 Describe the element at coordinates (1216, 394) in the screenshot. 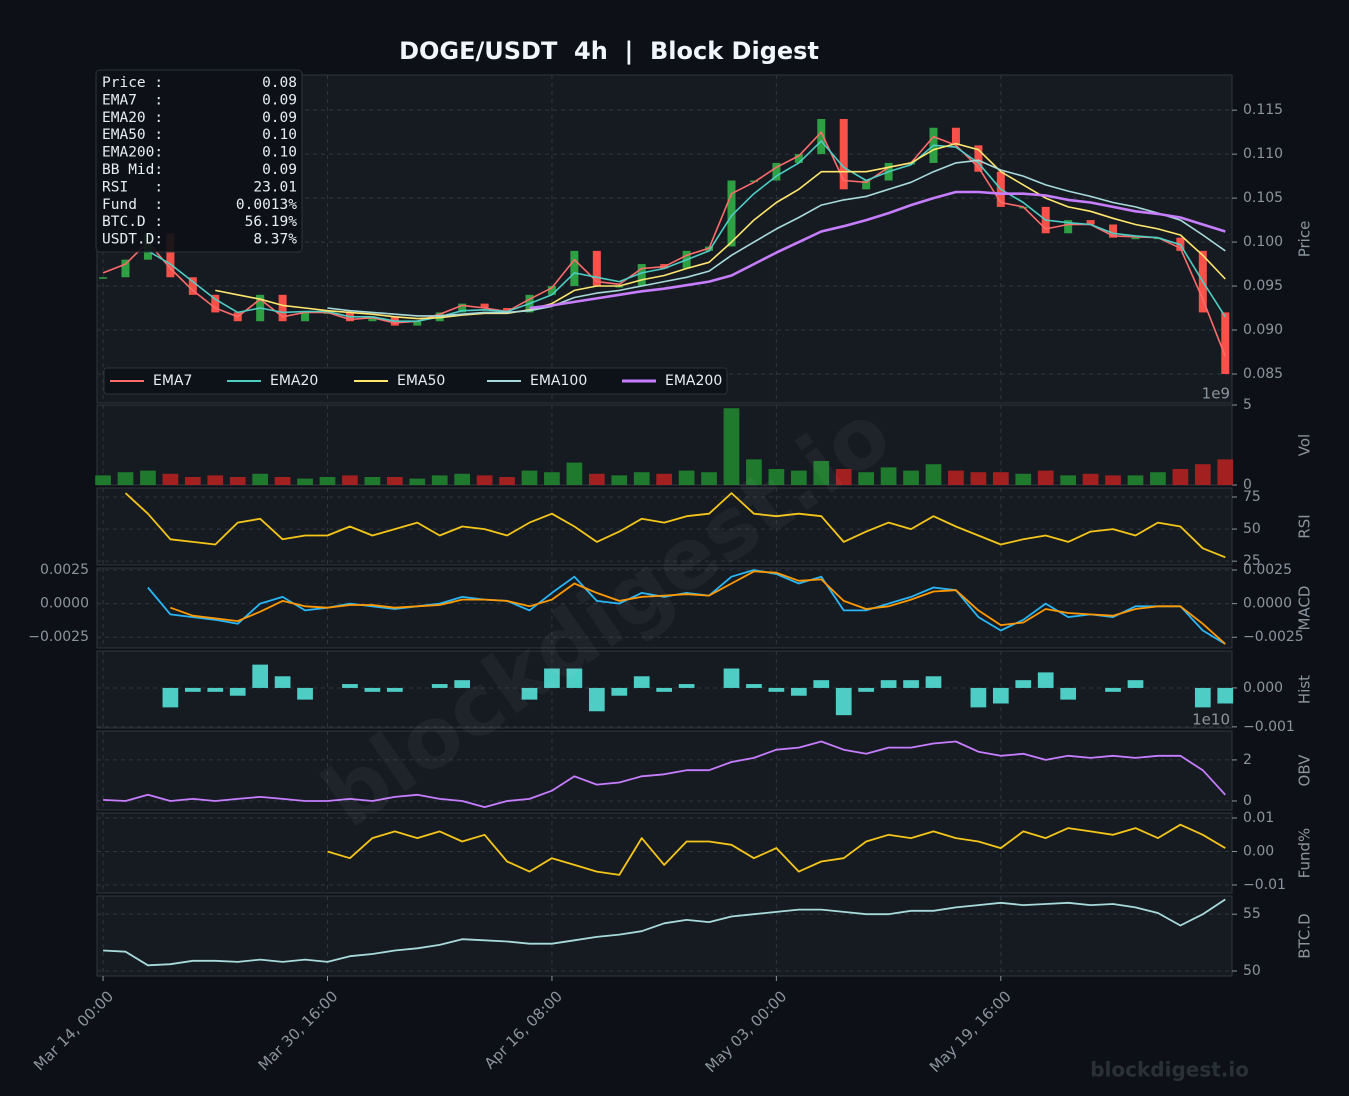

I see `axis-offset-label: 1e9` at that location.